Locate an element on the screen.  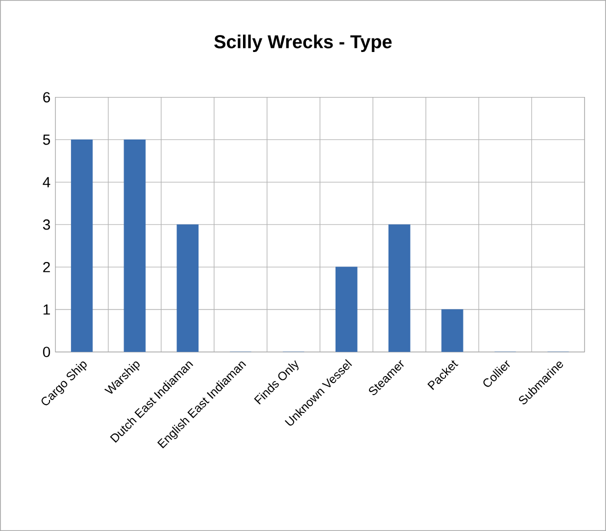
y-tick-label: 4 is located at coordinates (46, 182).